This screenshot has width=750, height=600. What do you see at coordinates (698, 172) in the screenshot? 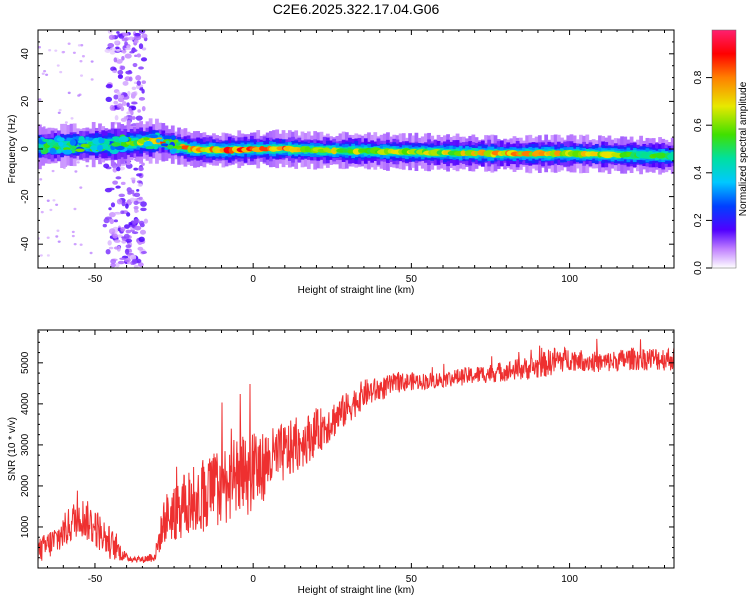
I see `colorbar-tick-label: 0.4` at bounding box center [698, 172].